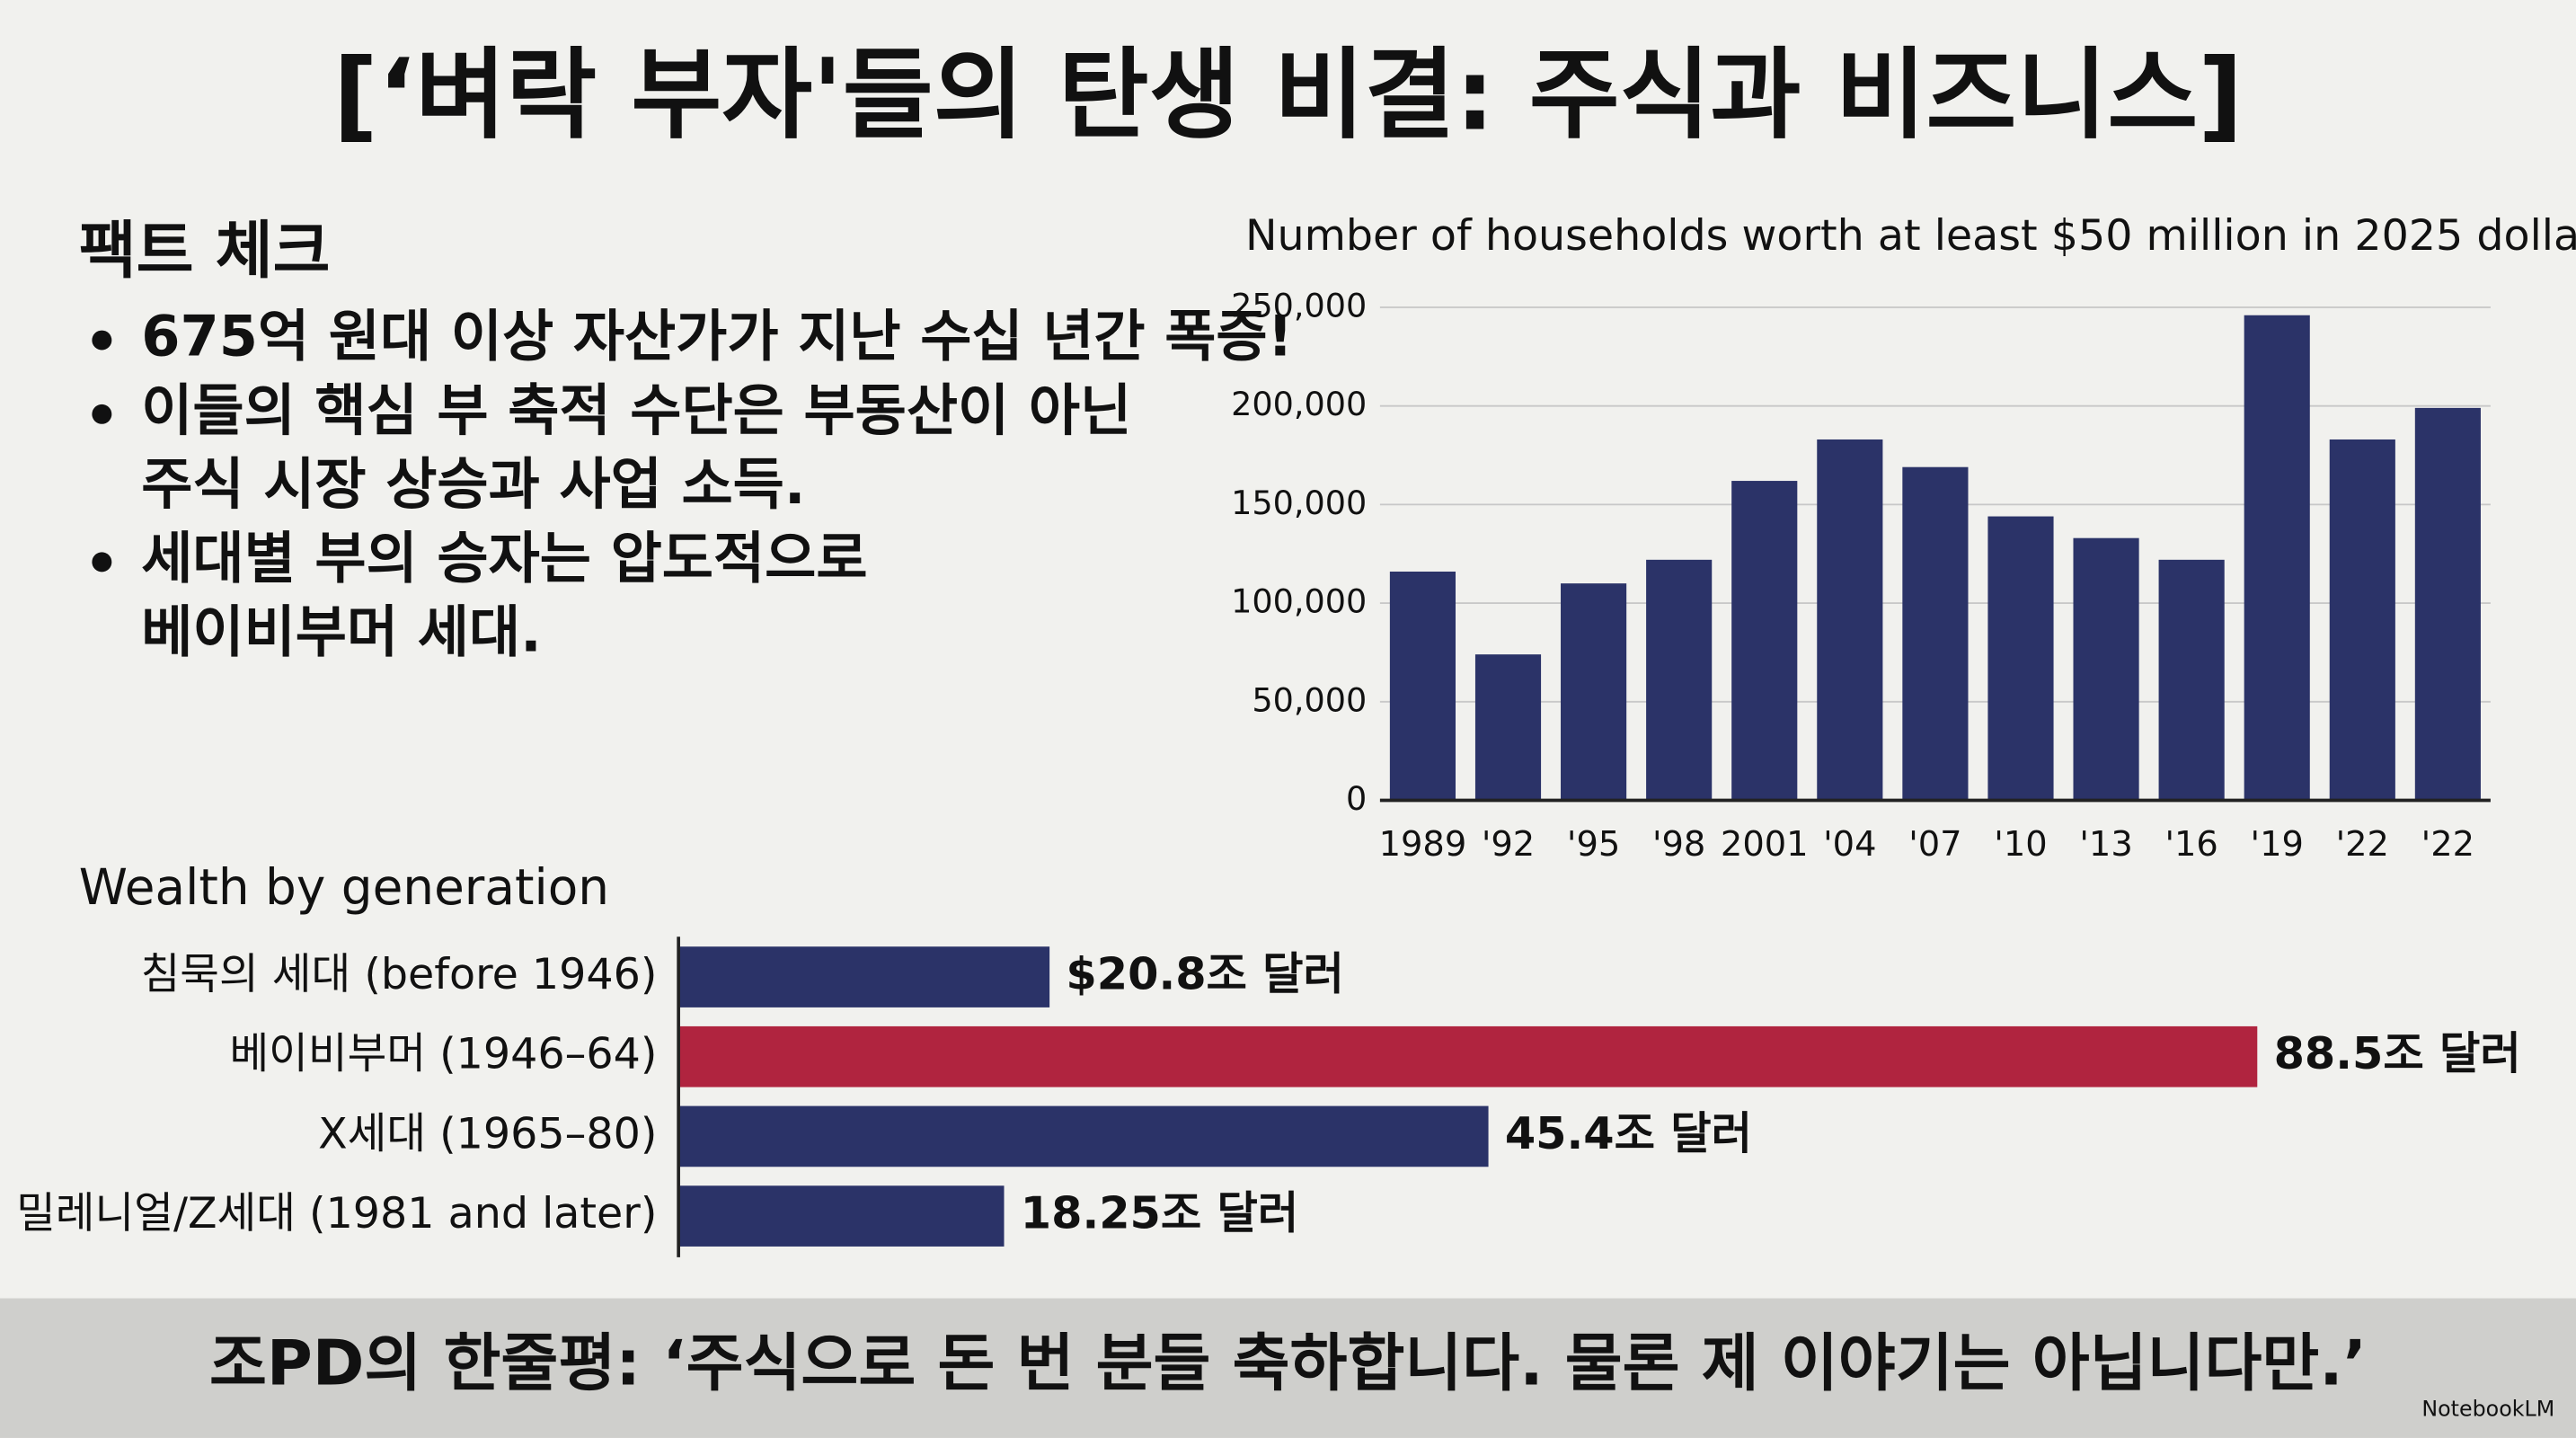  I want to click on x-tick-label: '92, so click(1508, 844).